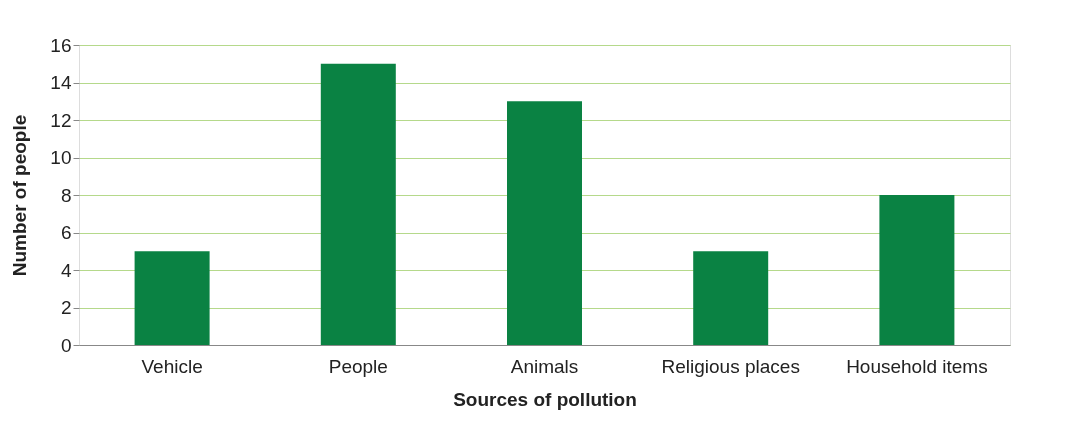 The image size is (1091, 445). What do you see at coordinates (61, 45) in the screenshot?
I see `y-tick-label: 16` at bounding box center [61, 45].